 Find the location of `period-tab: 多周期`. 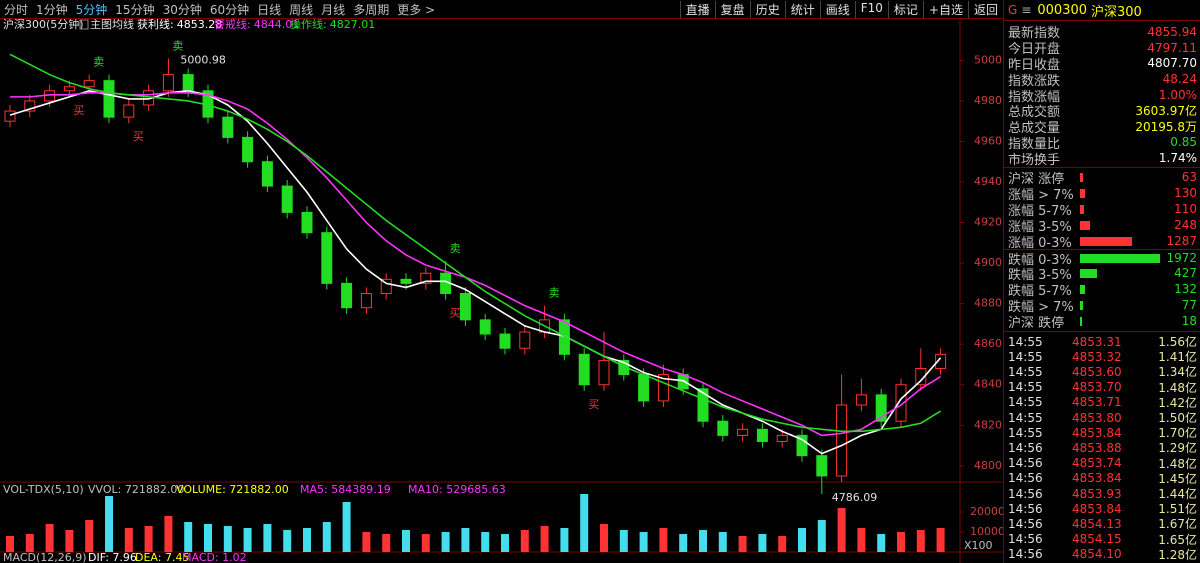

period-tab: 多周期 is located at coordinates (371, 9).